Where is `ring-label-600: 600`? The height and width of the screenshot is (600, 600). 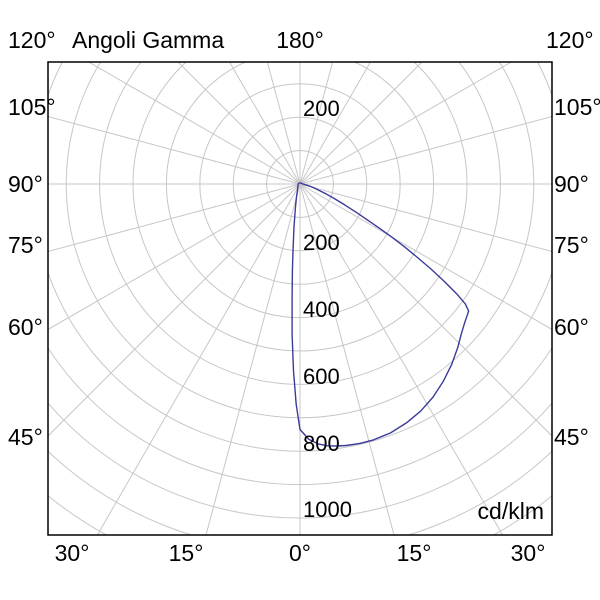 ring-label-600: 600 is located at coordinates (321, 376).